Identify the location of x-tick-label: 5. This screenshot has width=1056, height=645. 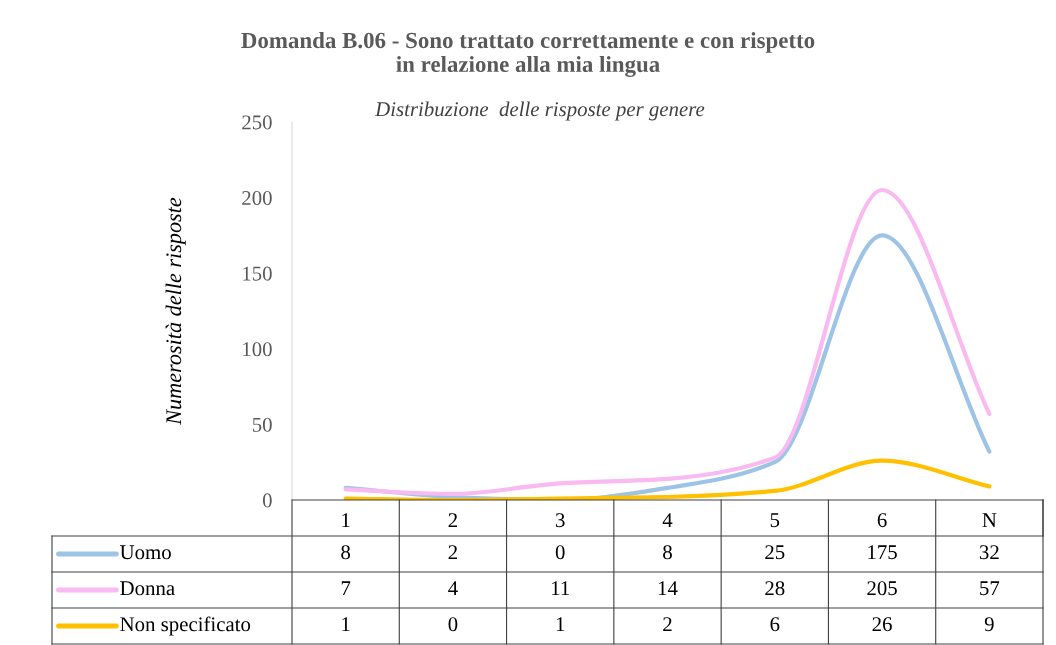
(775, 520).